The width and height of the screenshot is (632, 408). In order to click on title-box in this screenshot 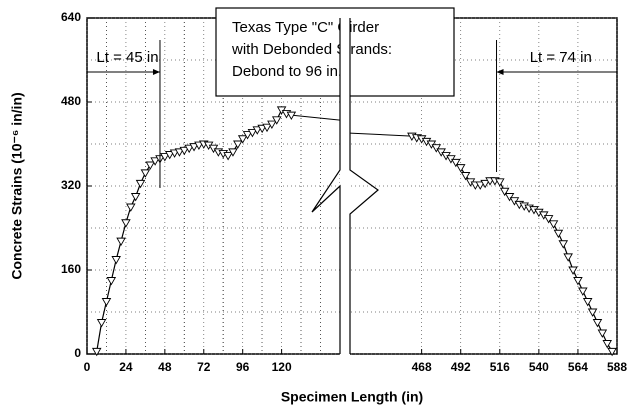, I will do `click(335, 52)`.